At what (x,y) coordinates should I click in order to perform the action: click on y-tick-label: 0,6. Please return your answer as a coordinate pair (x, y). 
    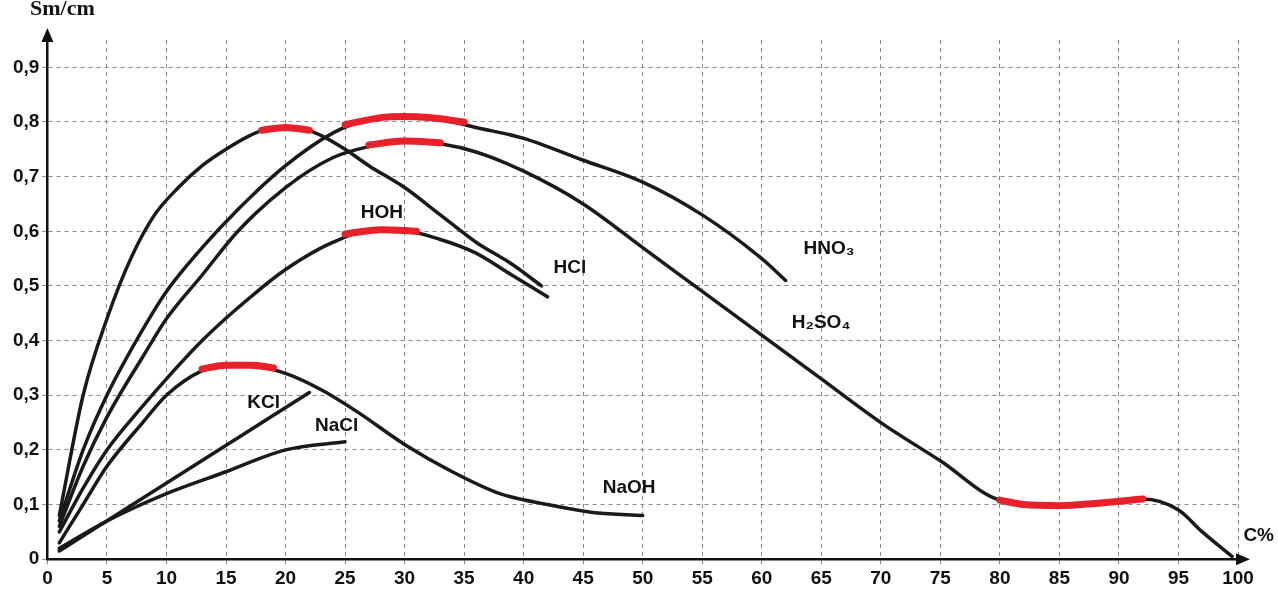
    Looking at the image, I should click on (26, 230).